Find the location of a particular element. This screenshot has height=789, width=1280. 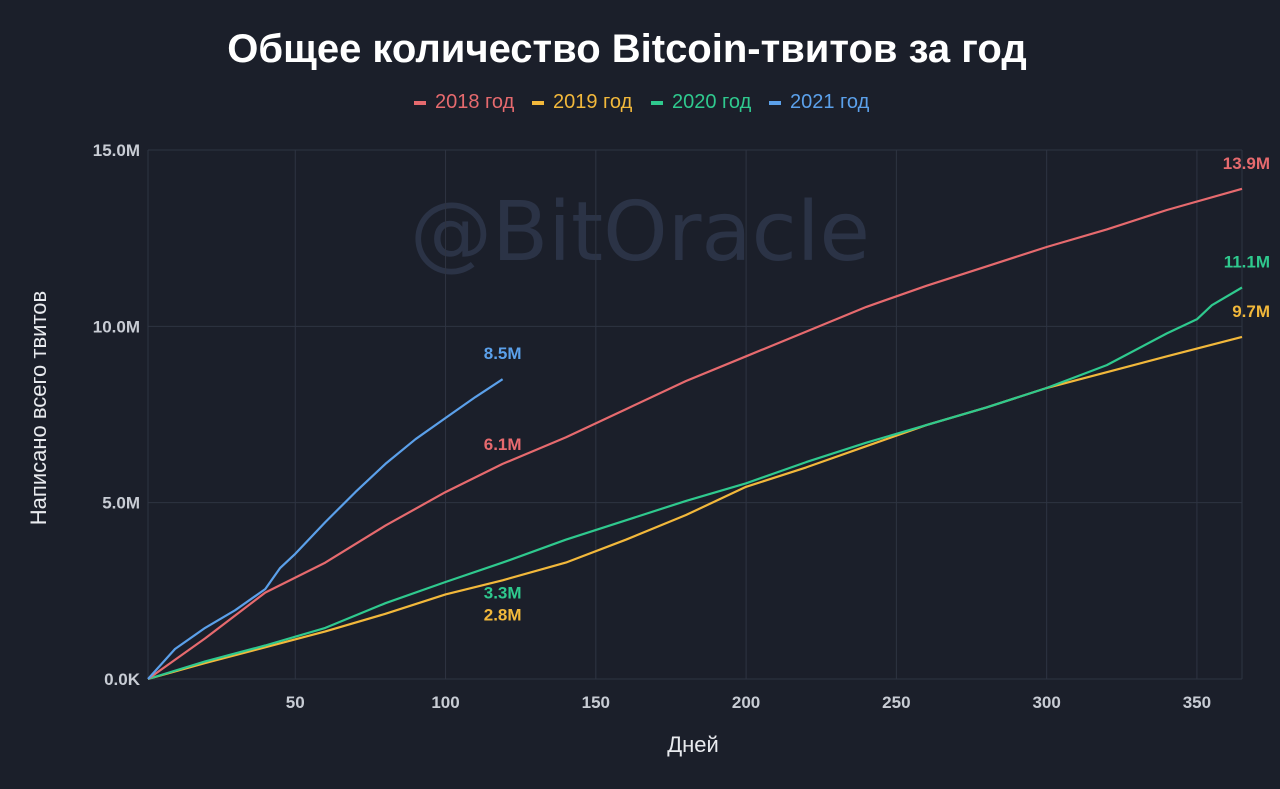

x-tick-label: 100 is located at coordinates (445, 702).